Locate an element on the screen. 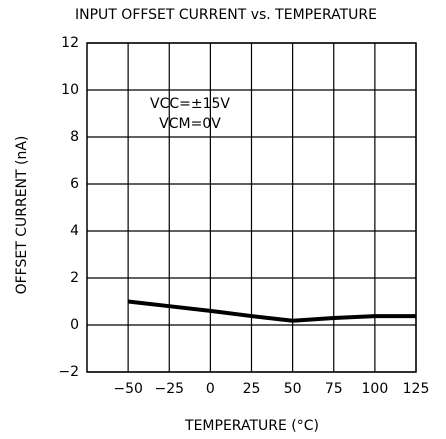 The width and height of the screenshot is (446, 439). y-tick-label: 8 is located at coordinates (74, 137).